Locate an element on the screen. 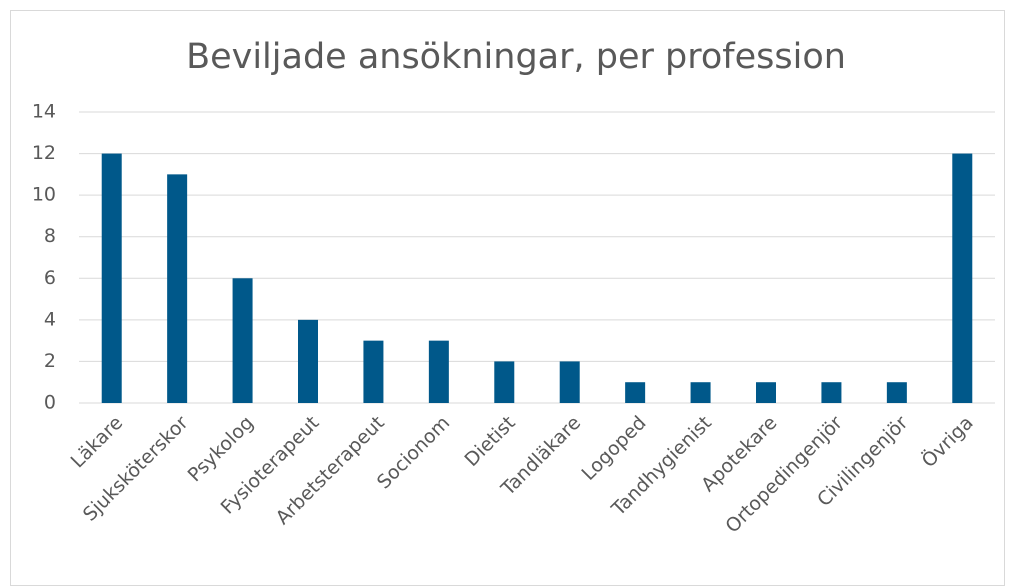  y-tick-label: 0 is located at coordinates (50, 403).